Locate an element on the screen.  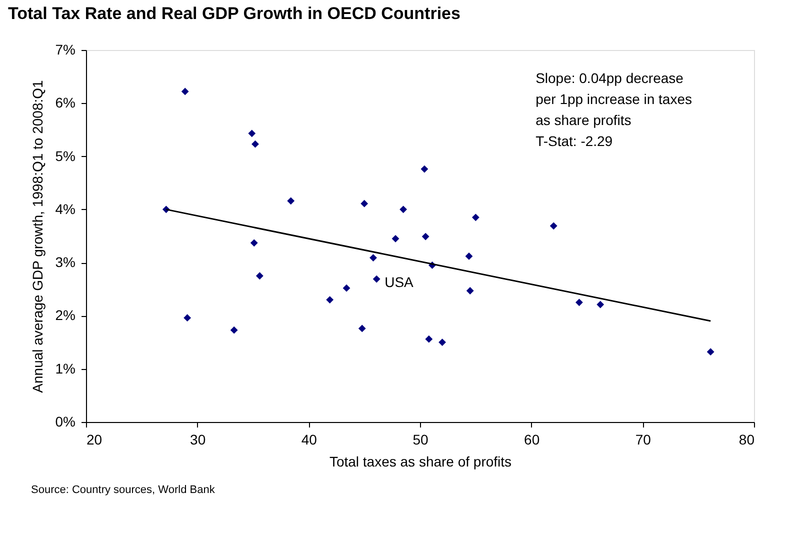
annotation: Slope: 0.04pp decrease per 1pp increase in taxes as share profits T-Stat: -2.29 is located at coordinates (614, 109).